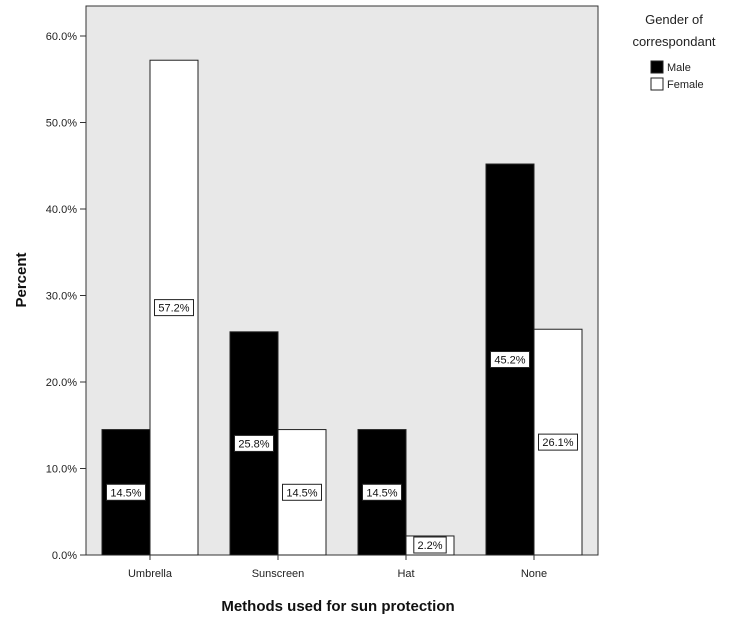 The height and width of the screenshot is (618, 734). What do you see at coordinates (61, 37) in the screenshot?
I see `y-tick-label: 60.0%` at bounding box center [61, 37].